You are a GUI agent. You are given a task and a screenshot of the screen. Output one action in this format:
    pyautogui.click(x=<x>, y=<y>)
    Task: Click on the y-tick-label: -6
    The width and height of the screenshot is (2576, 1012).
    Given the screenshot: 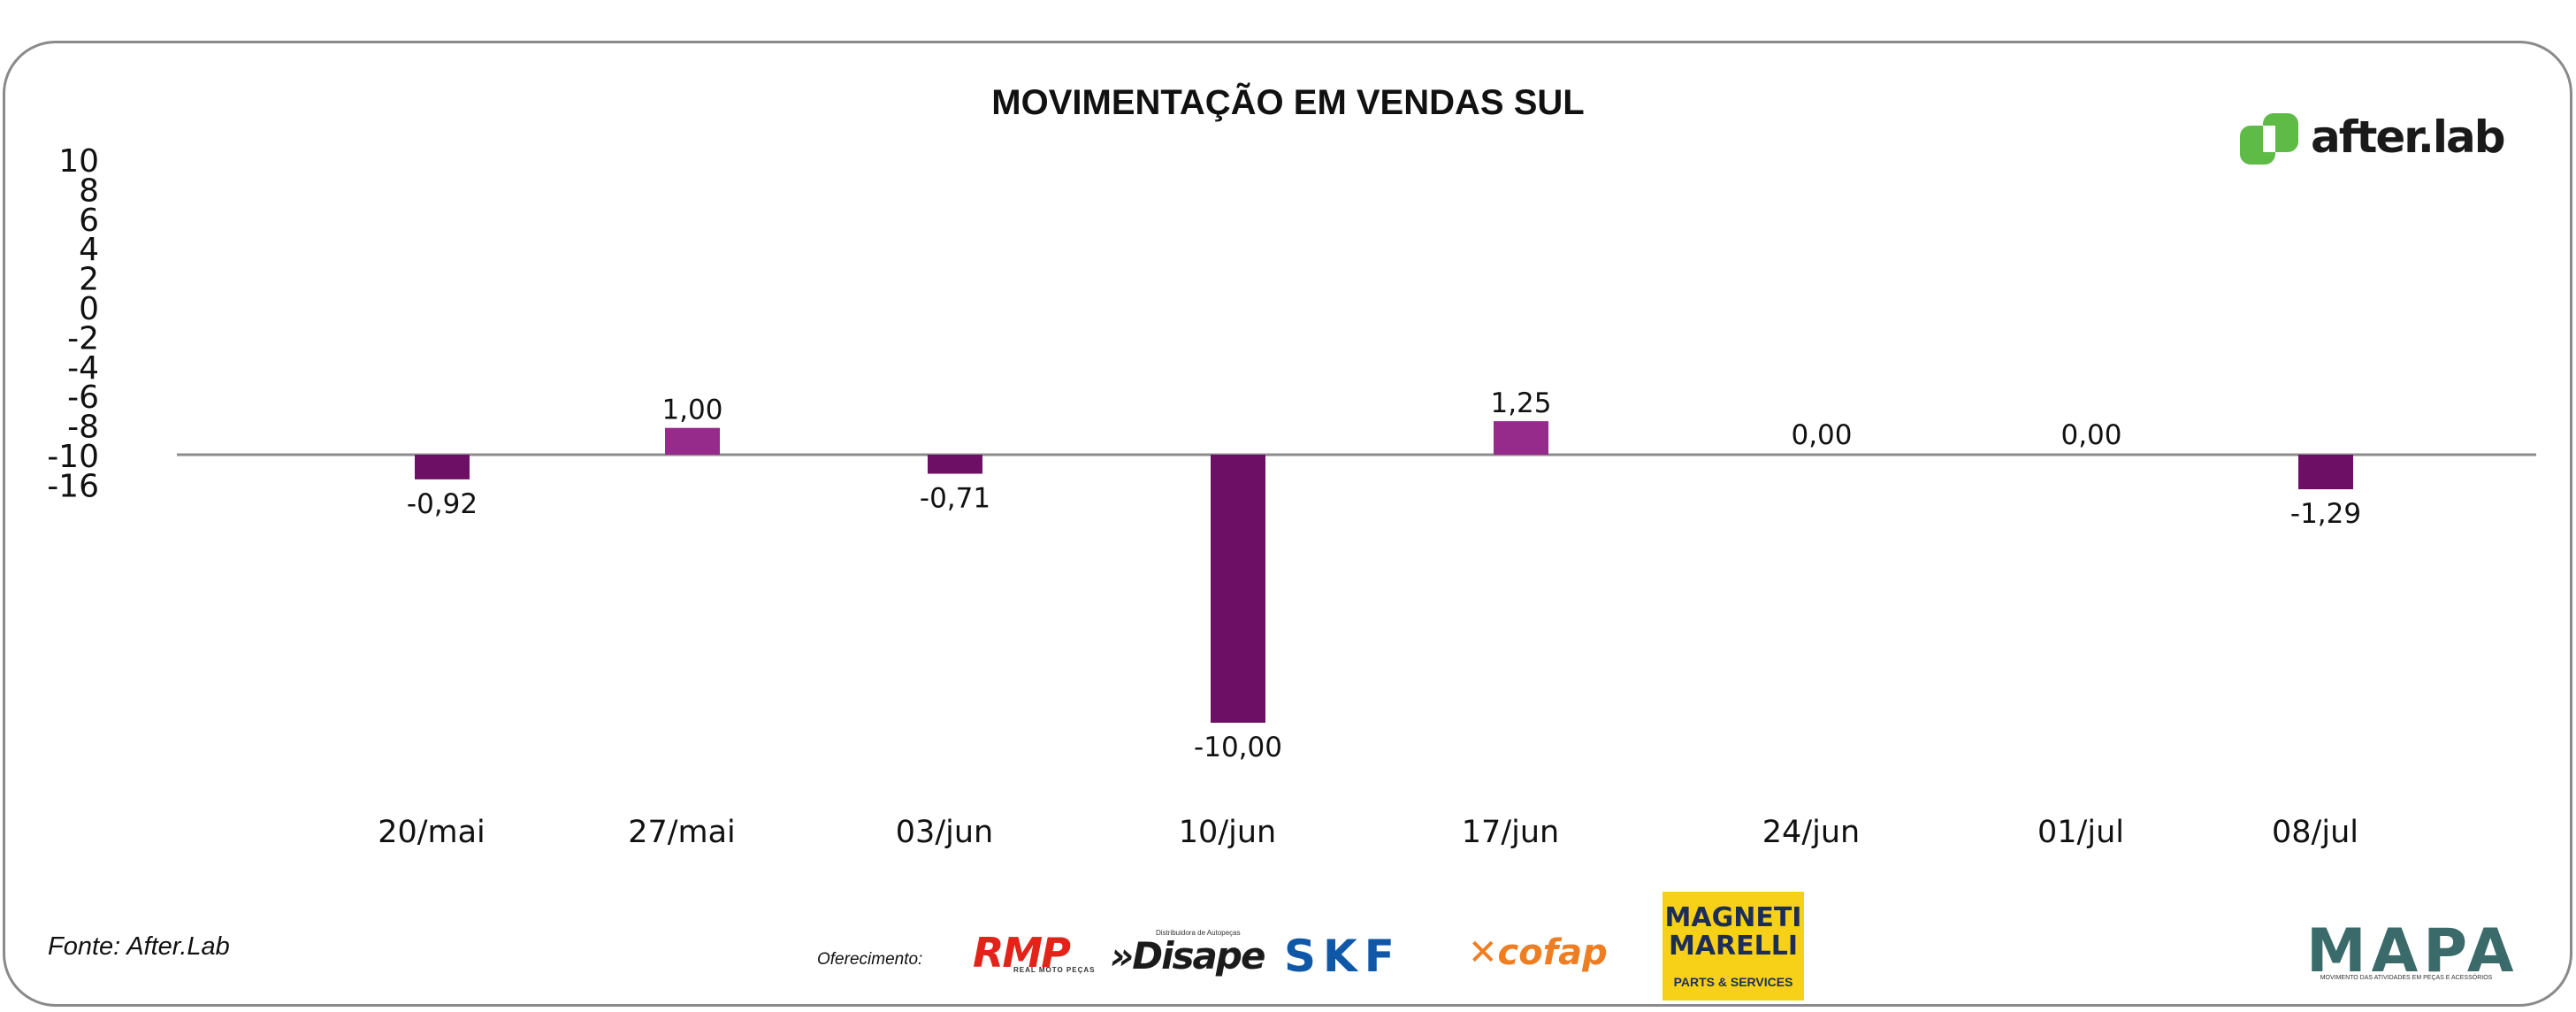 What is the action you would take?
    pyautogui.click(x=83, y=398)
    